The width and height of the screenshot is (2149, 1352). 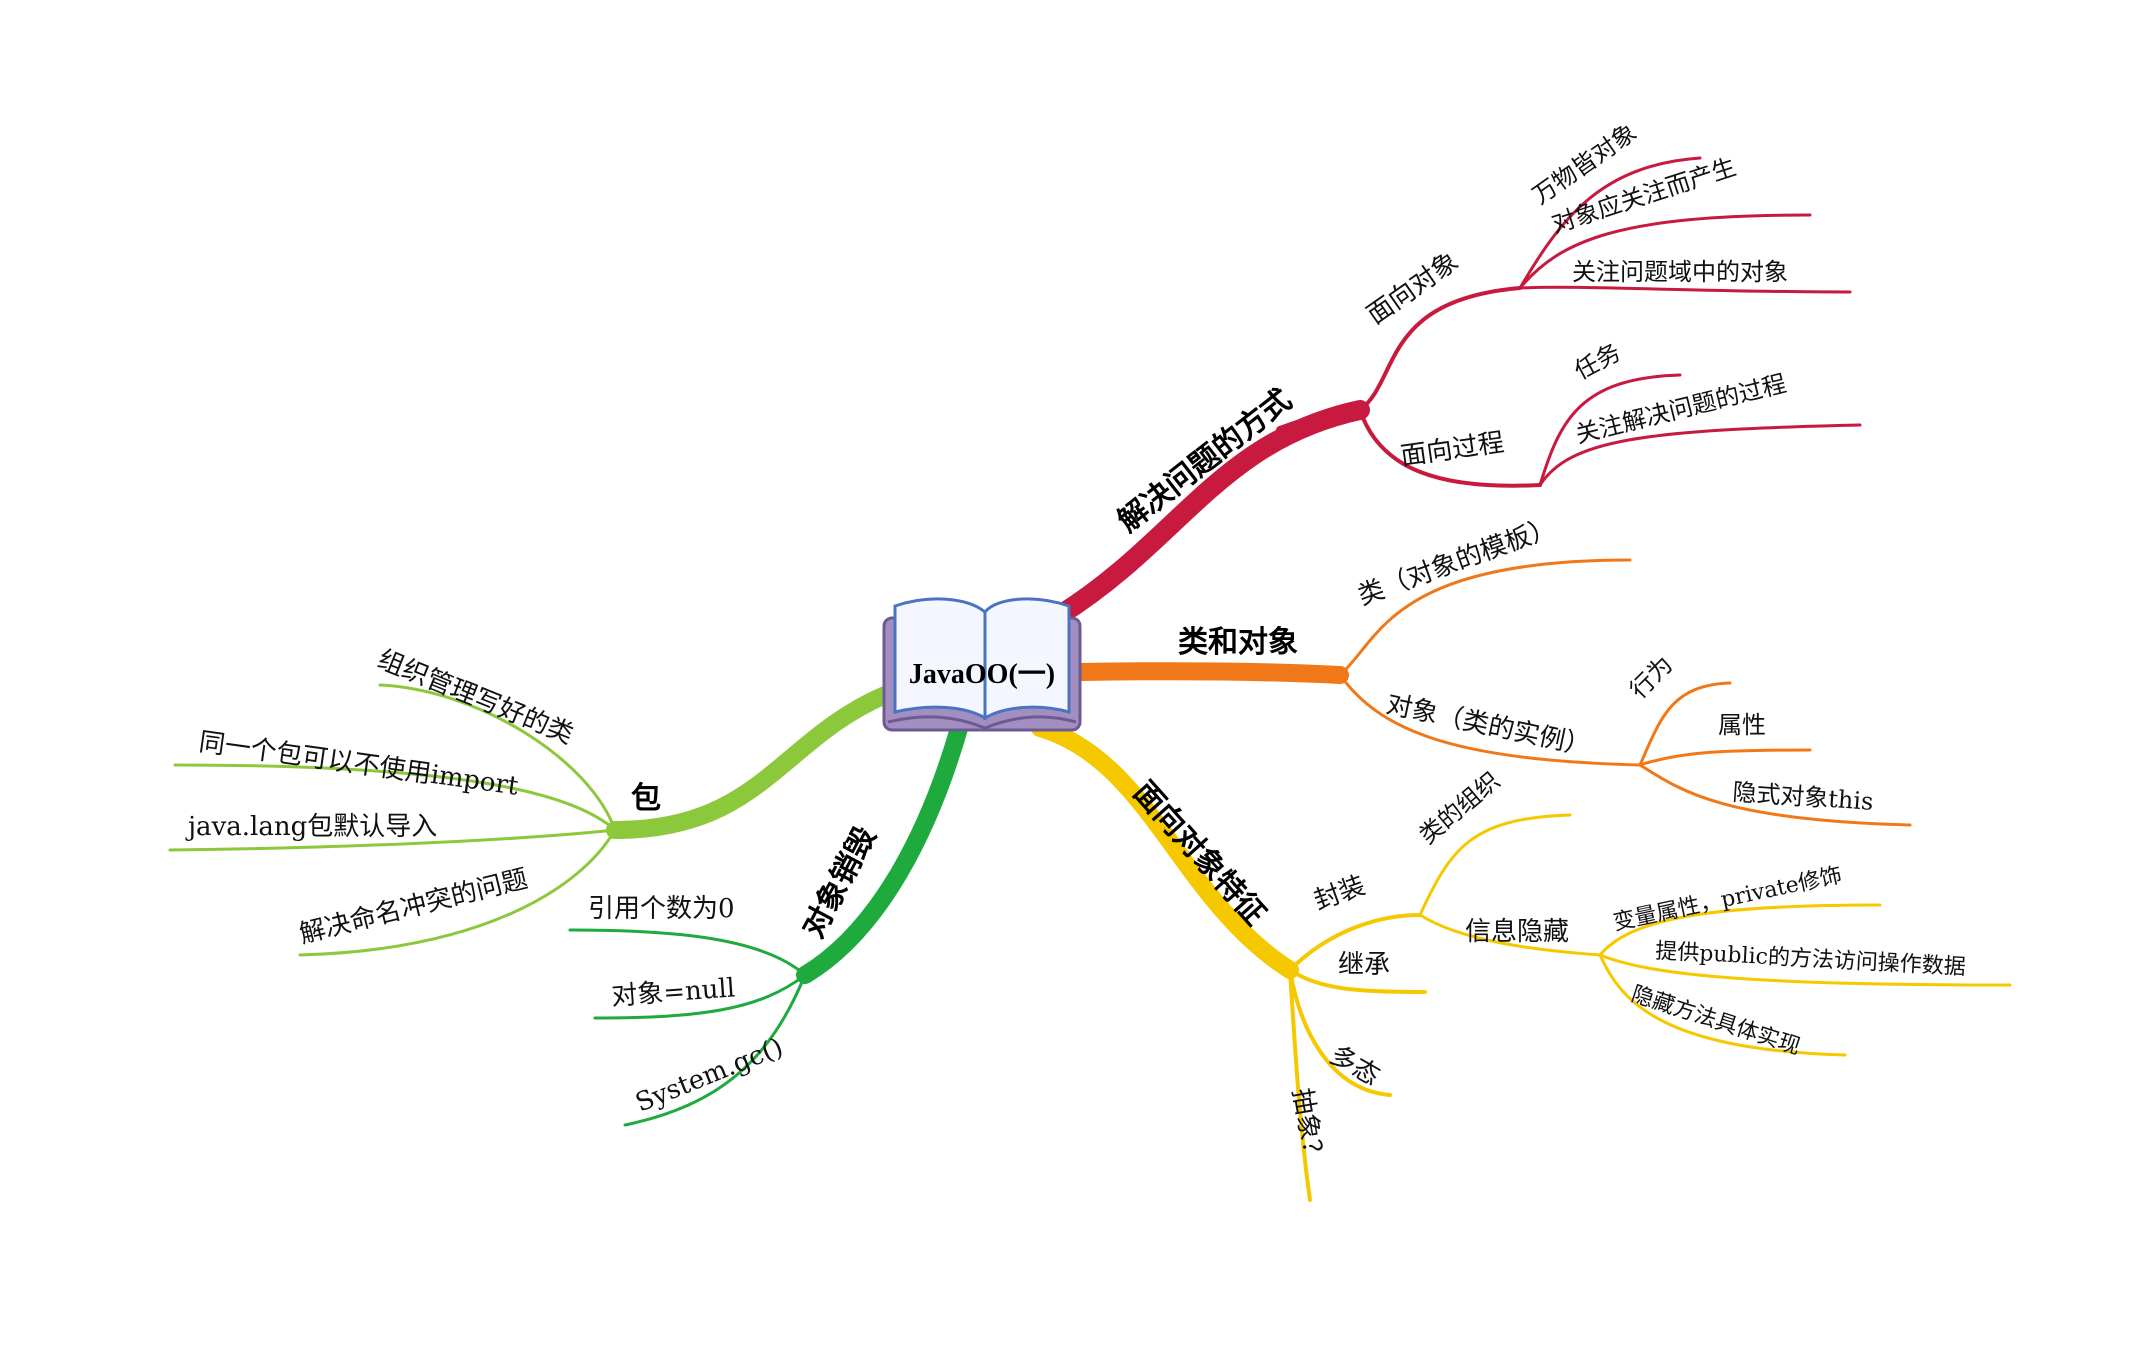 What do you see at coordinates (1307, 1127) in the screenshot?
I see `topic-abstraction: 抽象？` at bounding box center [1307, 1127].